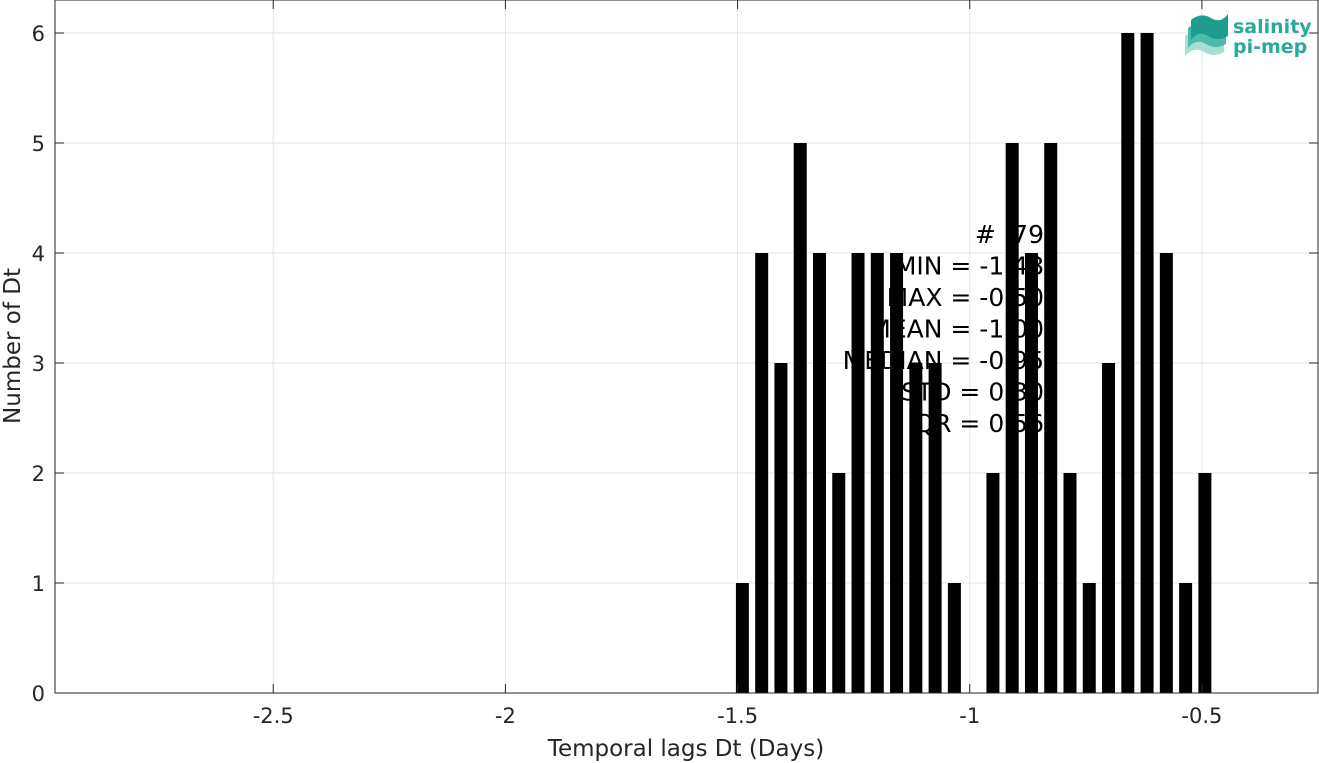 This screenshot has width=1319, height=763. Describe the element at coordinates (1009, 234) in the screenshot. I see `stat-line: # :79` at that location.